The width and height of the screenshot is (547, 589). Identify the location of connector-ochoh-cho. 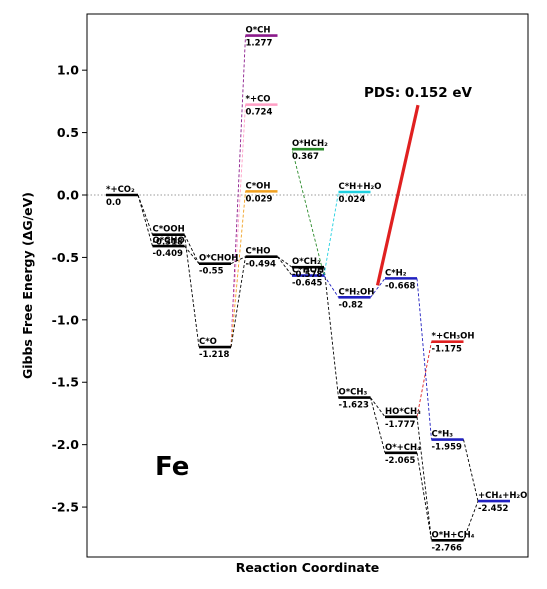
(238, 260).